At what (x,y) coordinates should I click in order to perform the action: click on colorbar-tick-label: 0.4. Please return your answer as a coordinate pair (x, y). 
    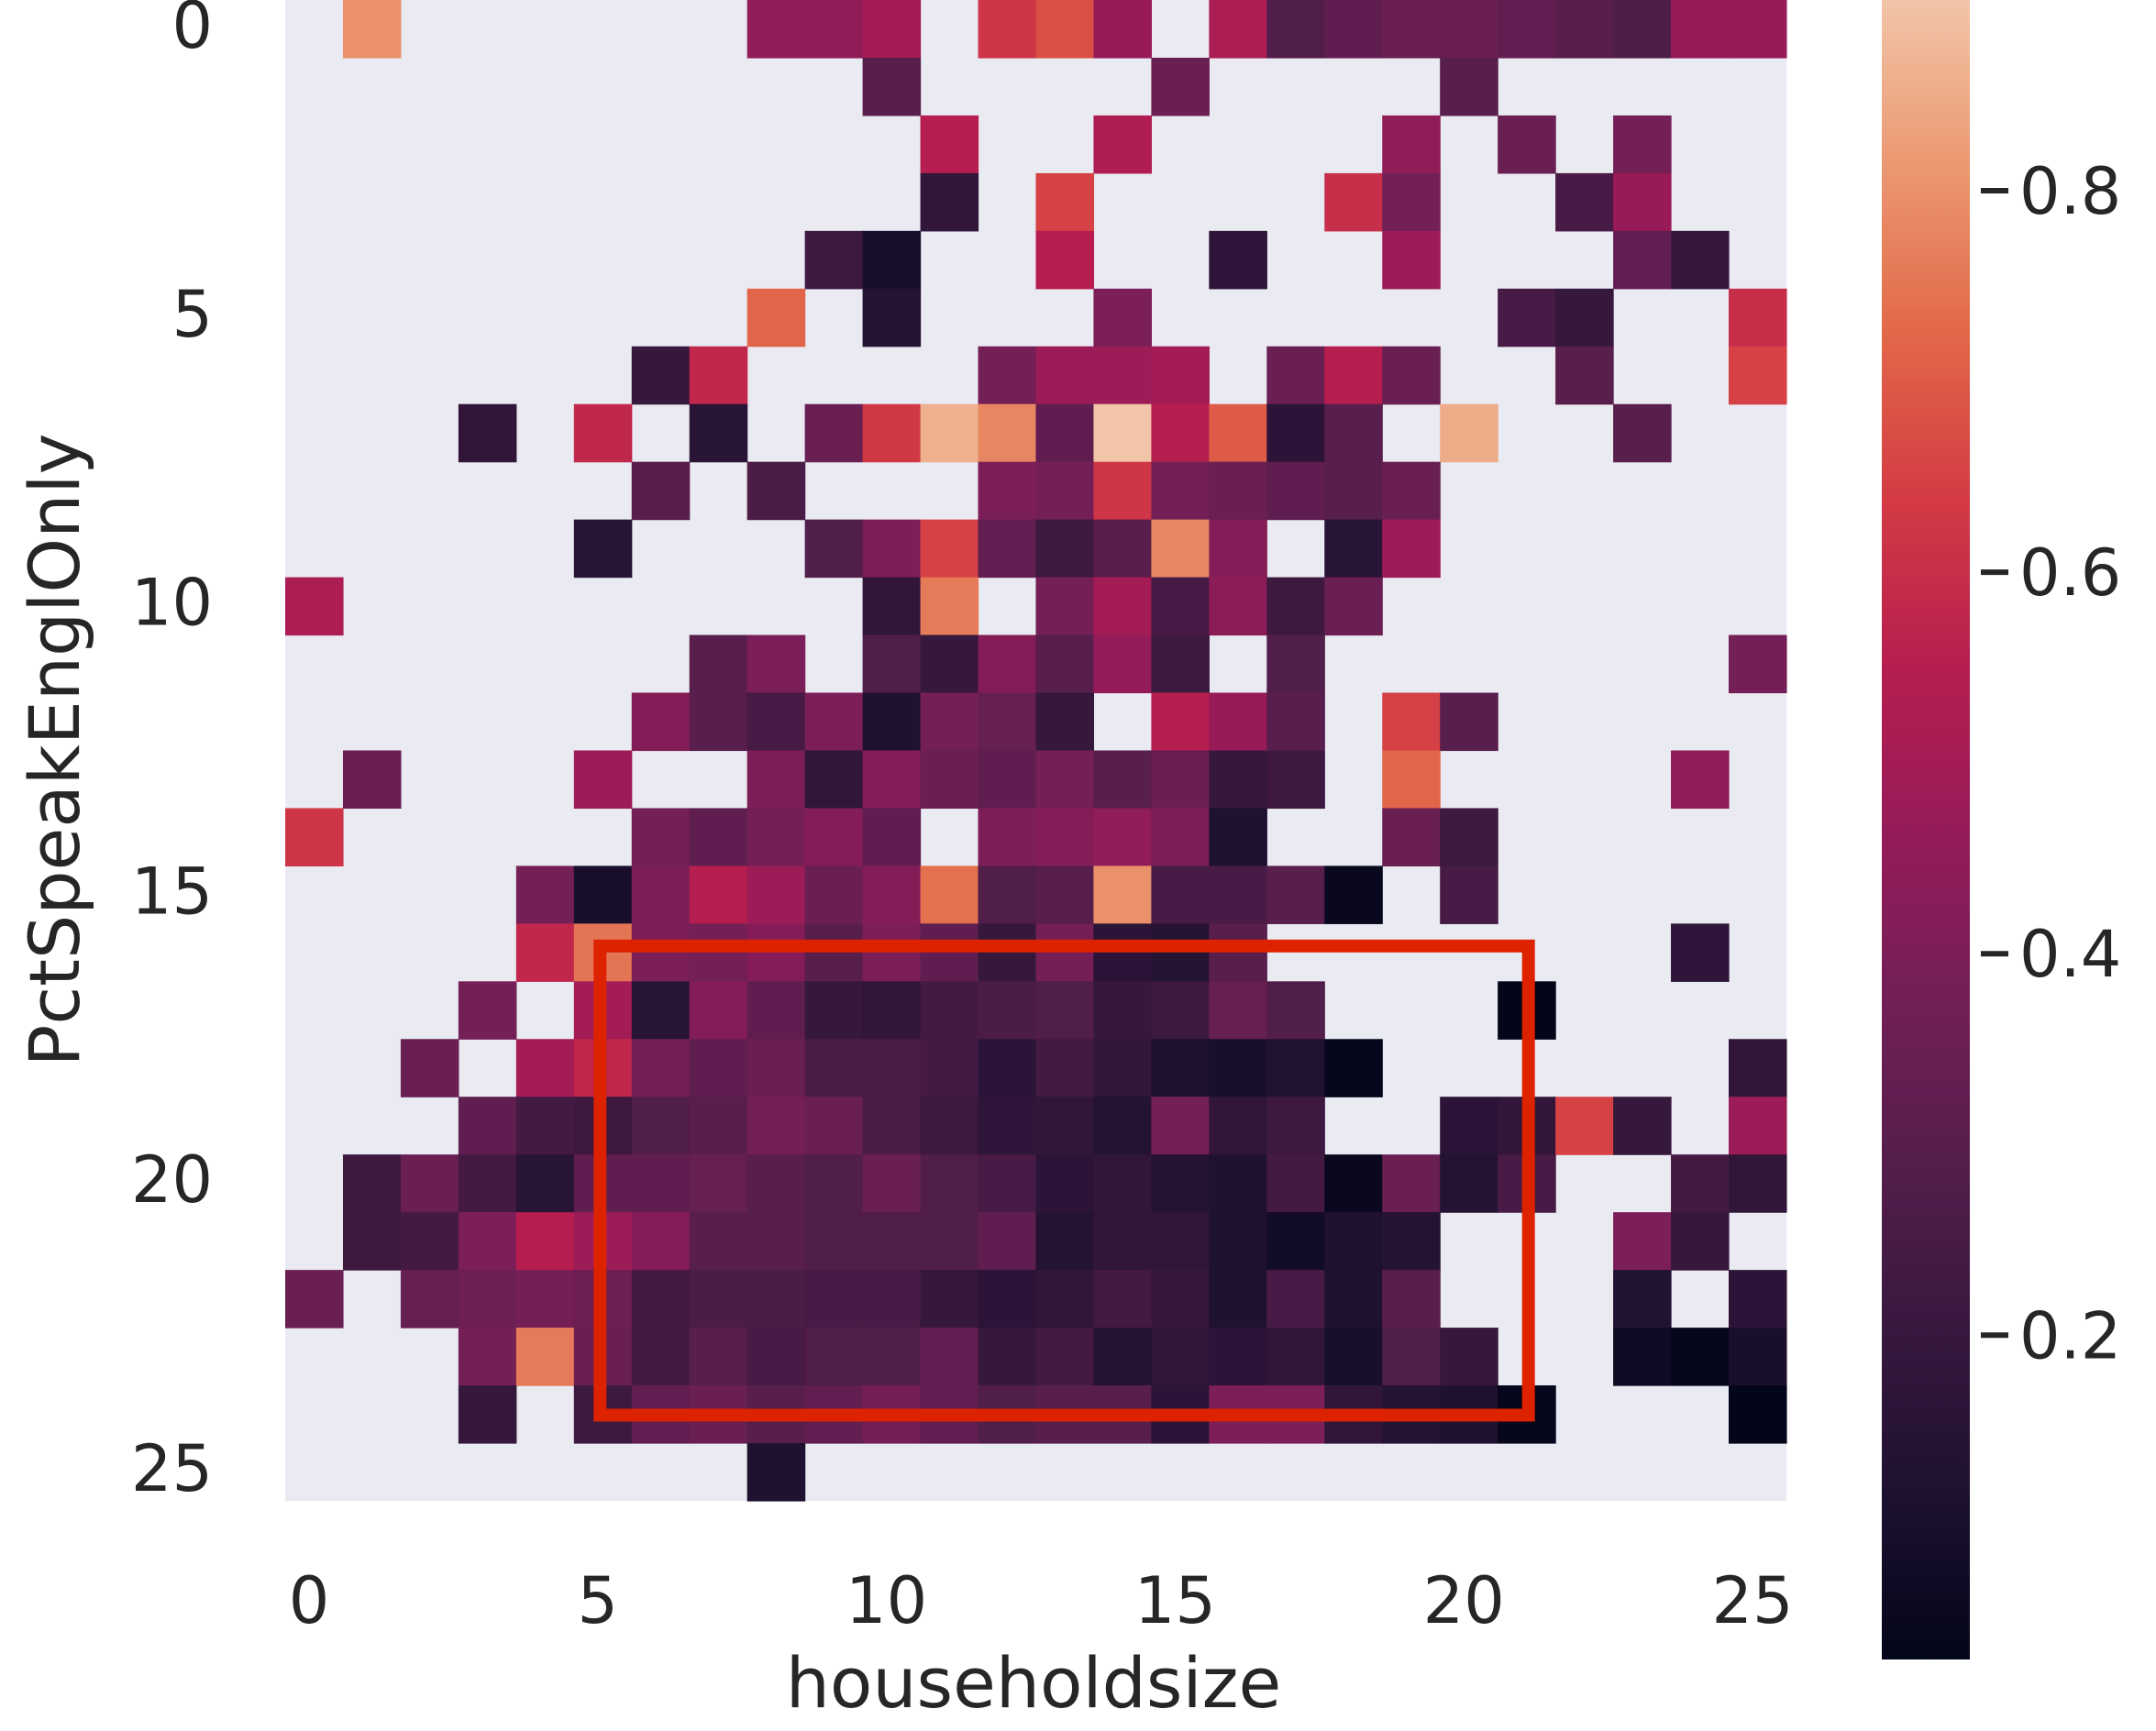
    Looking at the image, I should click on (2070, 954).